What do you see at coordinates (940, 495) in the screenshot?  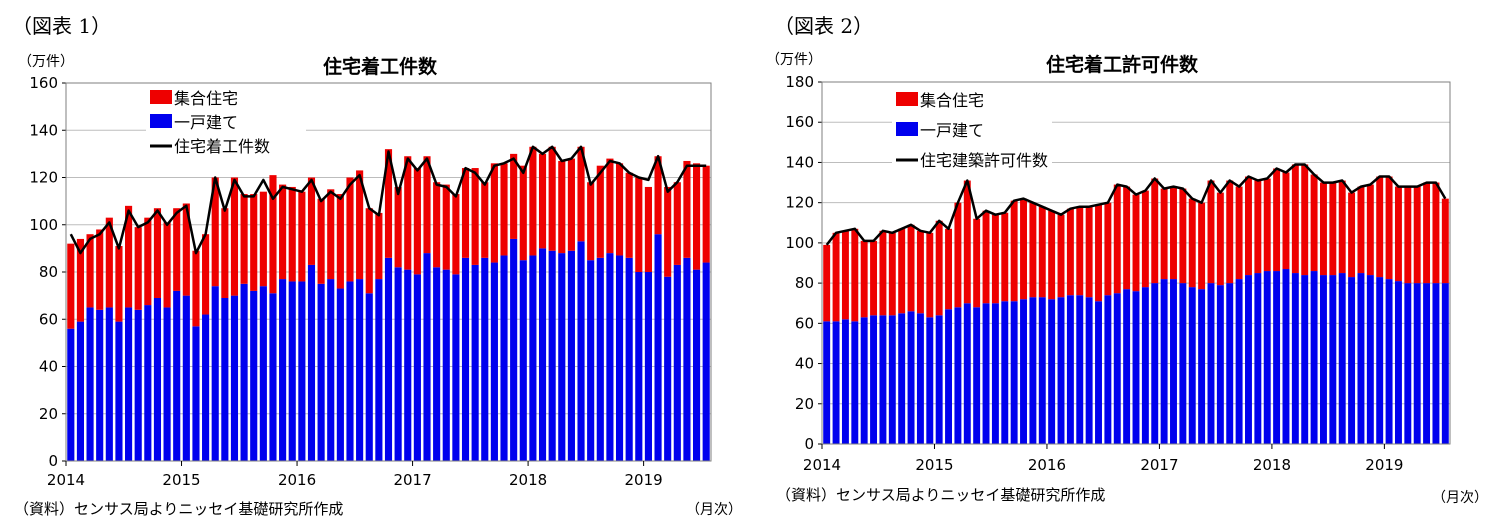 I see `source-note: （資料）センサス局よりニッセイ基礎研究所作成` at bounding box center [940, 495].